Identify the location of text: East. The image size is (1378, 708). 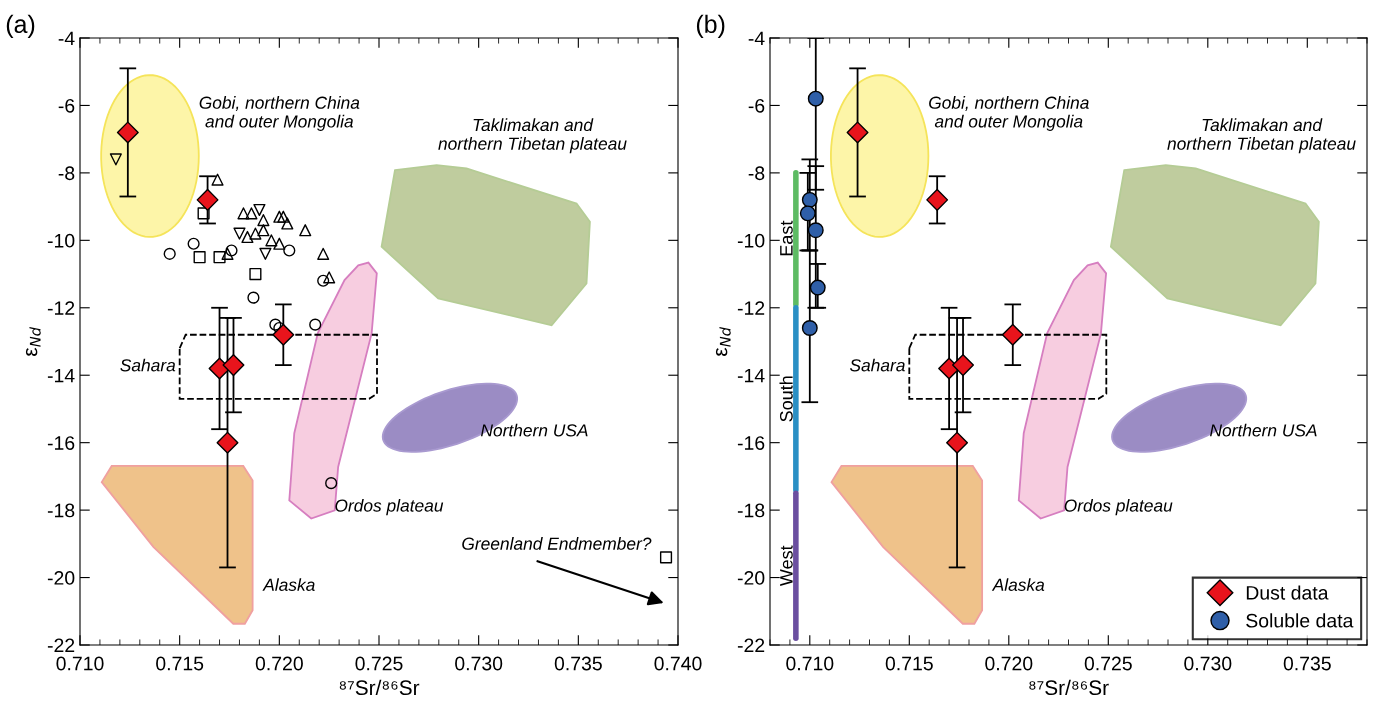
(786, 238).